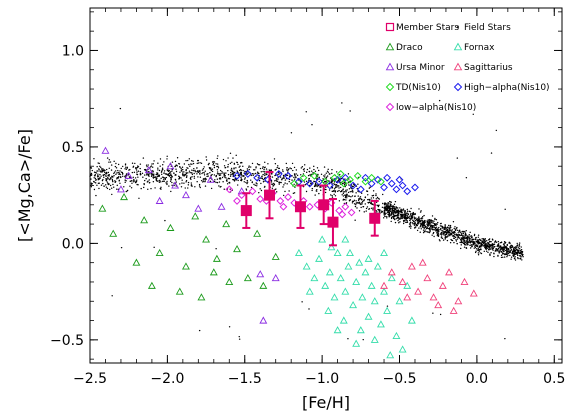  What do you see at coordinates (322, 379) in the screenshot?
I see `x-tick-label: −1.0` at bounding box center [322, 379].